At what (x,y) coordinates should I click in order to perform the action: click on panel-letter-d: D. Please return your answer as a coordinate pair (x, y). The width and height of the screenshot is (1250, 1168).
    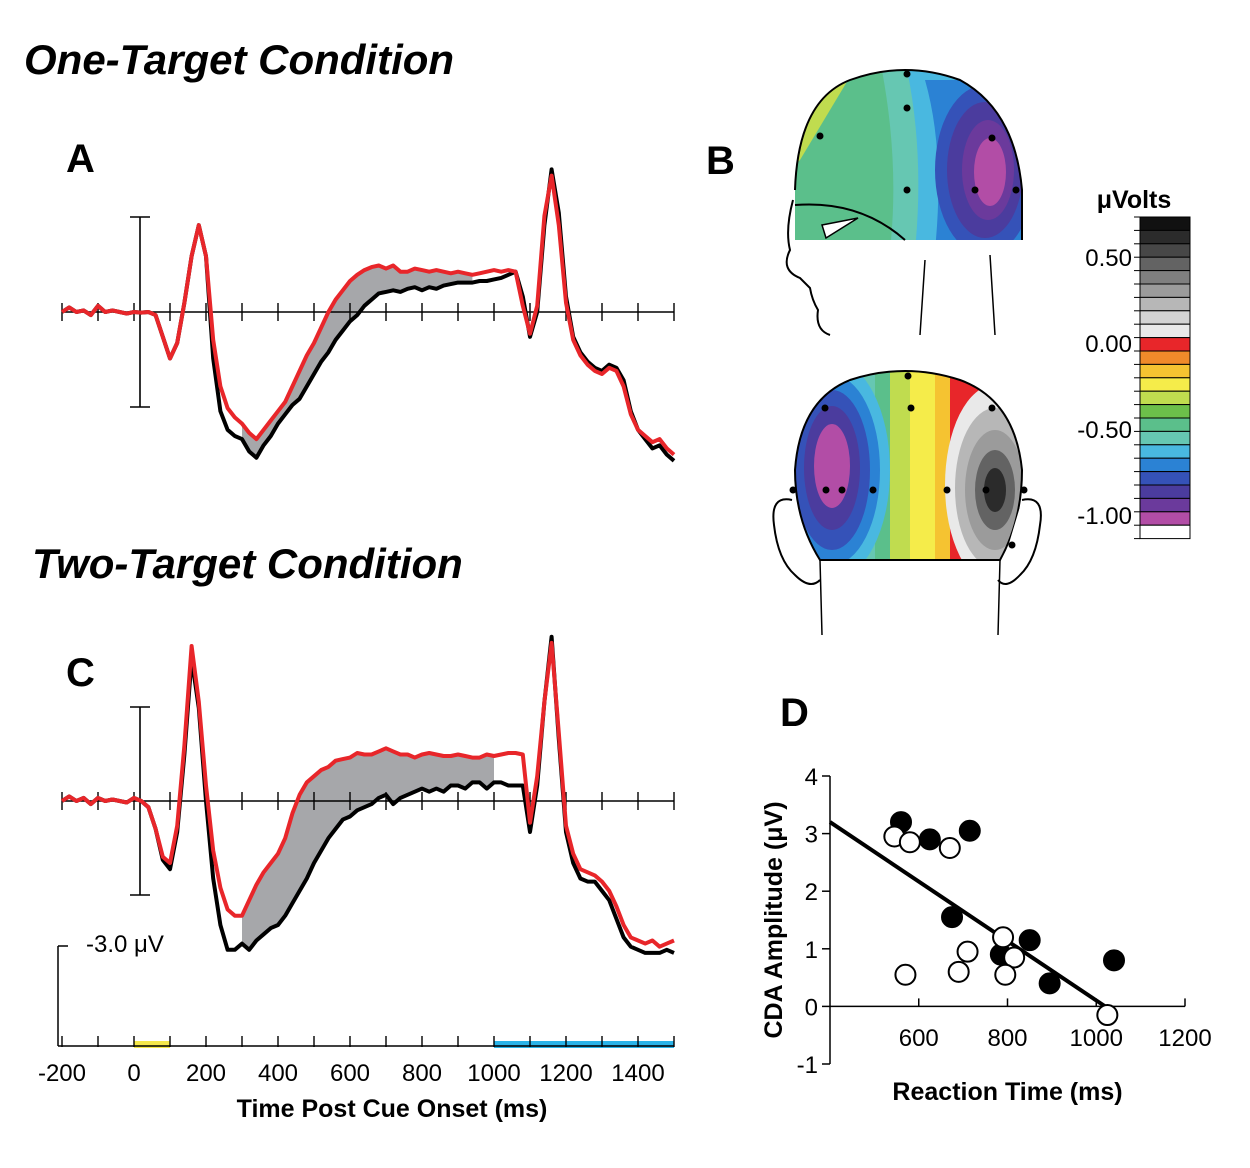
    Looking at the image, I should click on (794, 713).